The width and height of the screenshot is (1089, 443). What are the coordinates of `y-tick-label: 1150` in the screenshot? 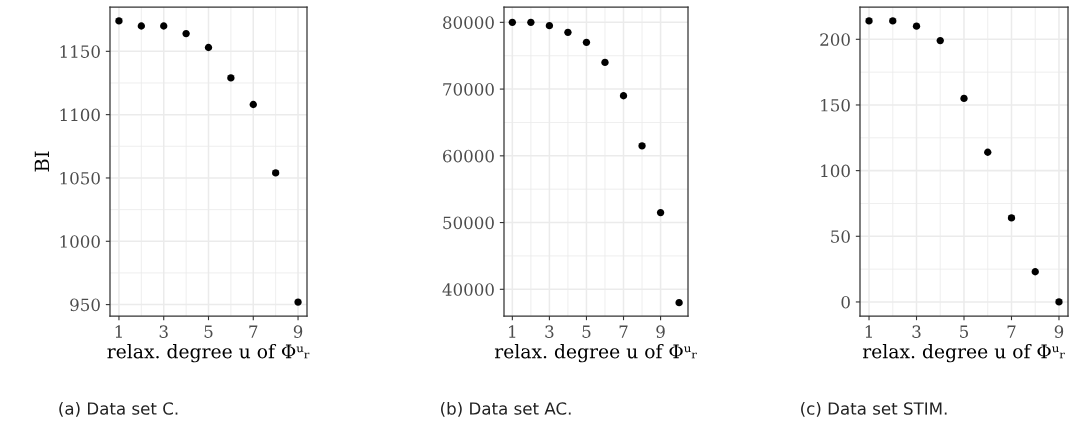 It's located at (80, 51).